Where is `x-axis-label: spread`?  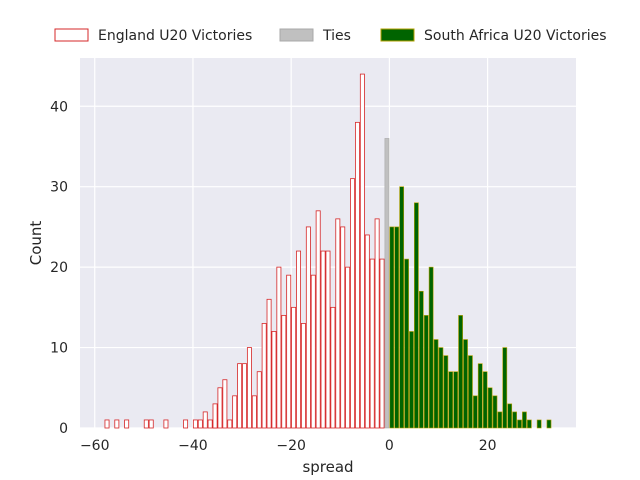
x-axis-label: spread is located at coordinates (327, 467).